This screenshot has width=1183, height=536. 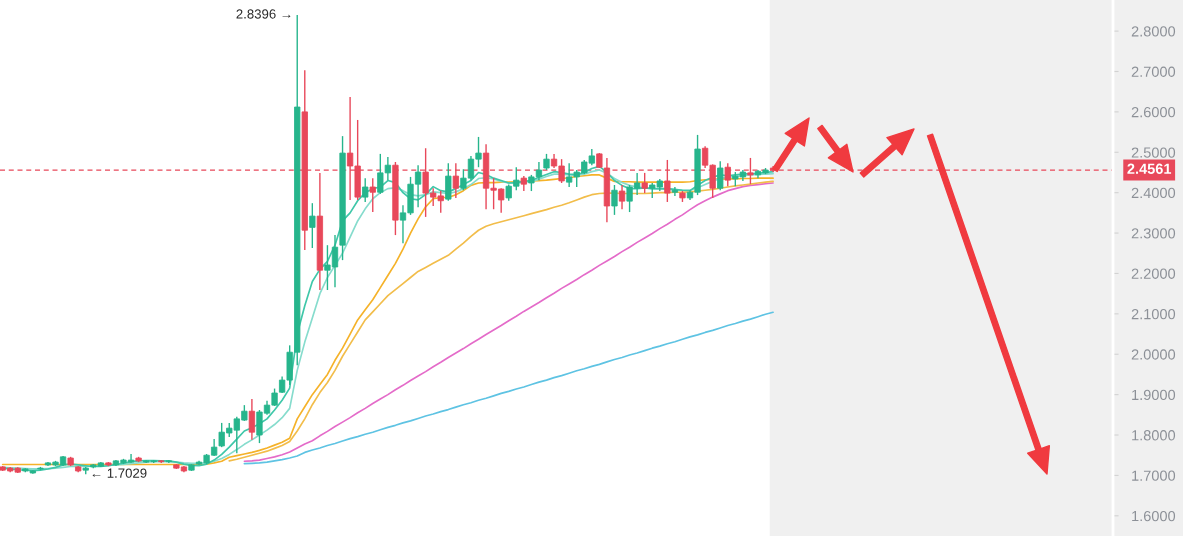 What do you see at coordinates (1153, 314) in the screenshot?
I see `y-tick-label: 2.1000` at bounding box center [1153, 314].